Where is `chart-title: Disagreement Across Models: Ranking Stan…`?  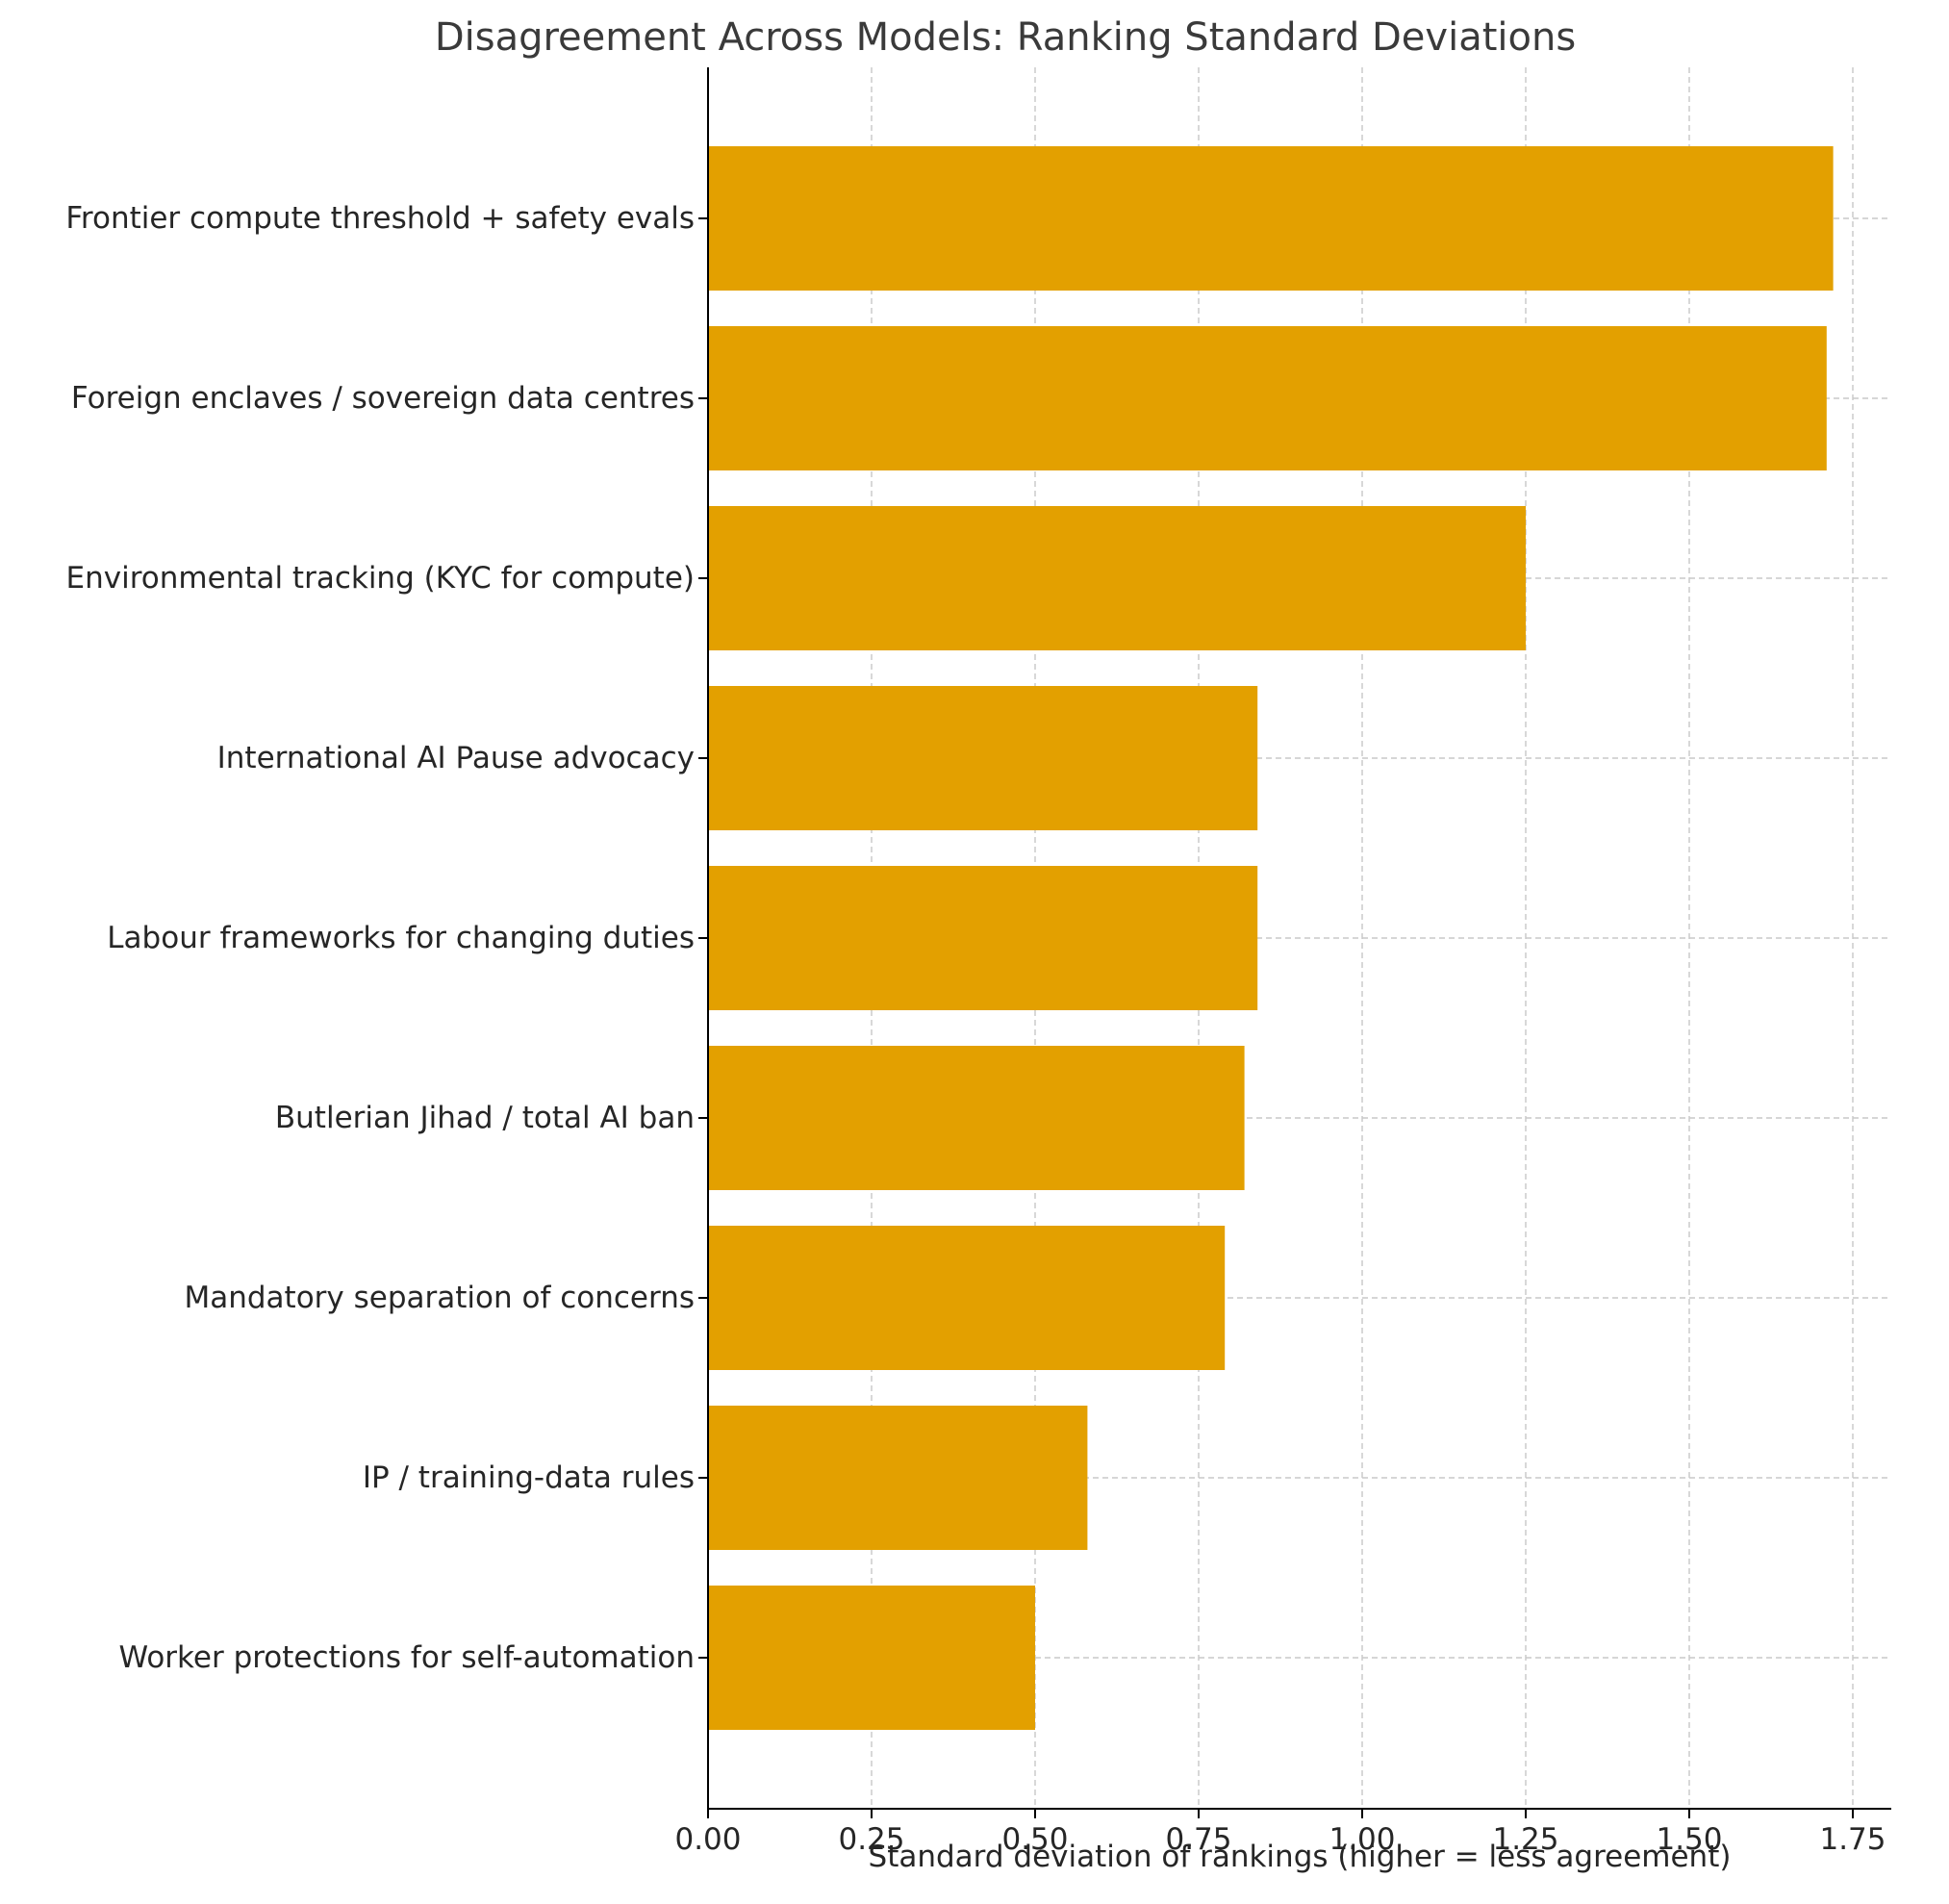 chart-title: Disagreement Across Models: Ranking Stan… is located at coordinates (1005, 37).